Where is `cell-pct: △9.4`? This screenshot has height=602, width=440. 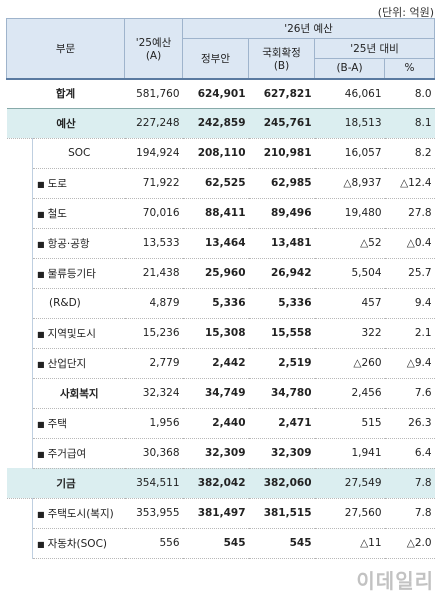 cell-pct: △9.4 is located at coordinates (409, 363).